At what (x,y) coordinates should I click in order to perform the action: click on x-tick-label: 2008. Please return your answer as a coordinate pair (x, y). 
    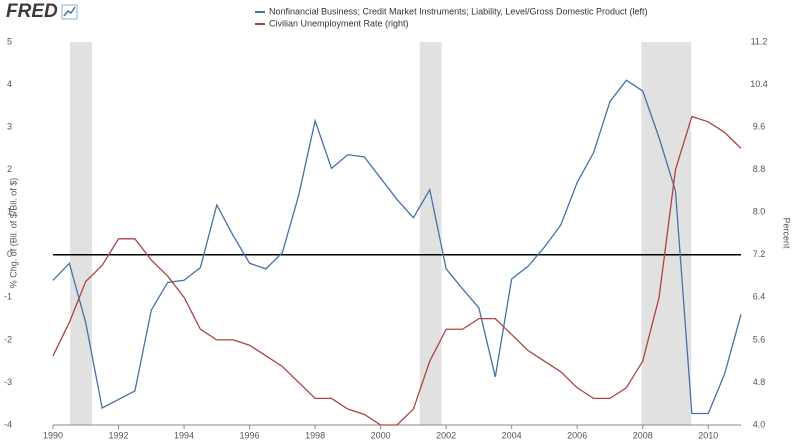
    Looking at the image, I should click on (643, 435).